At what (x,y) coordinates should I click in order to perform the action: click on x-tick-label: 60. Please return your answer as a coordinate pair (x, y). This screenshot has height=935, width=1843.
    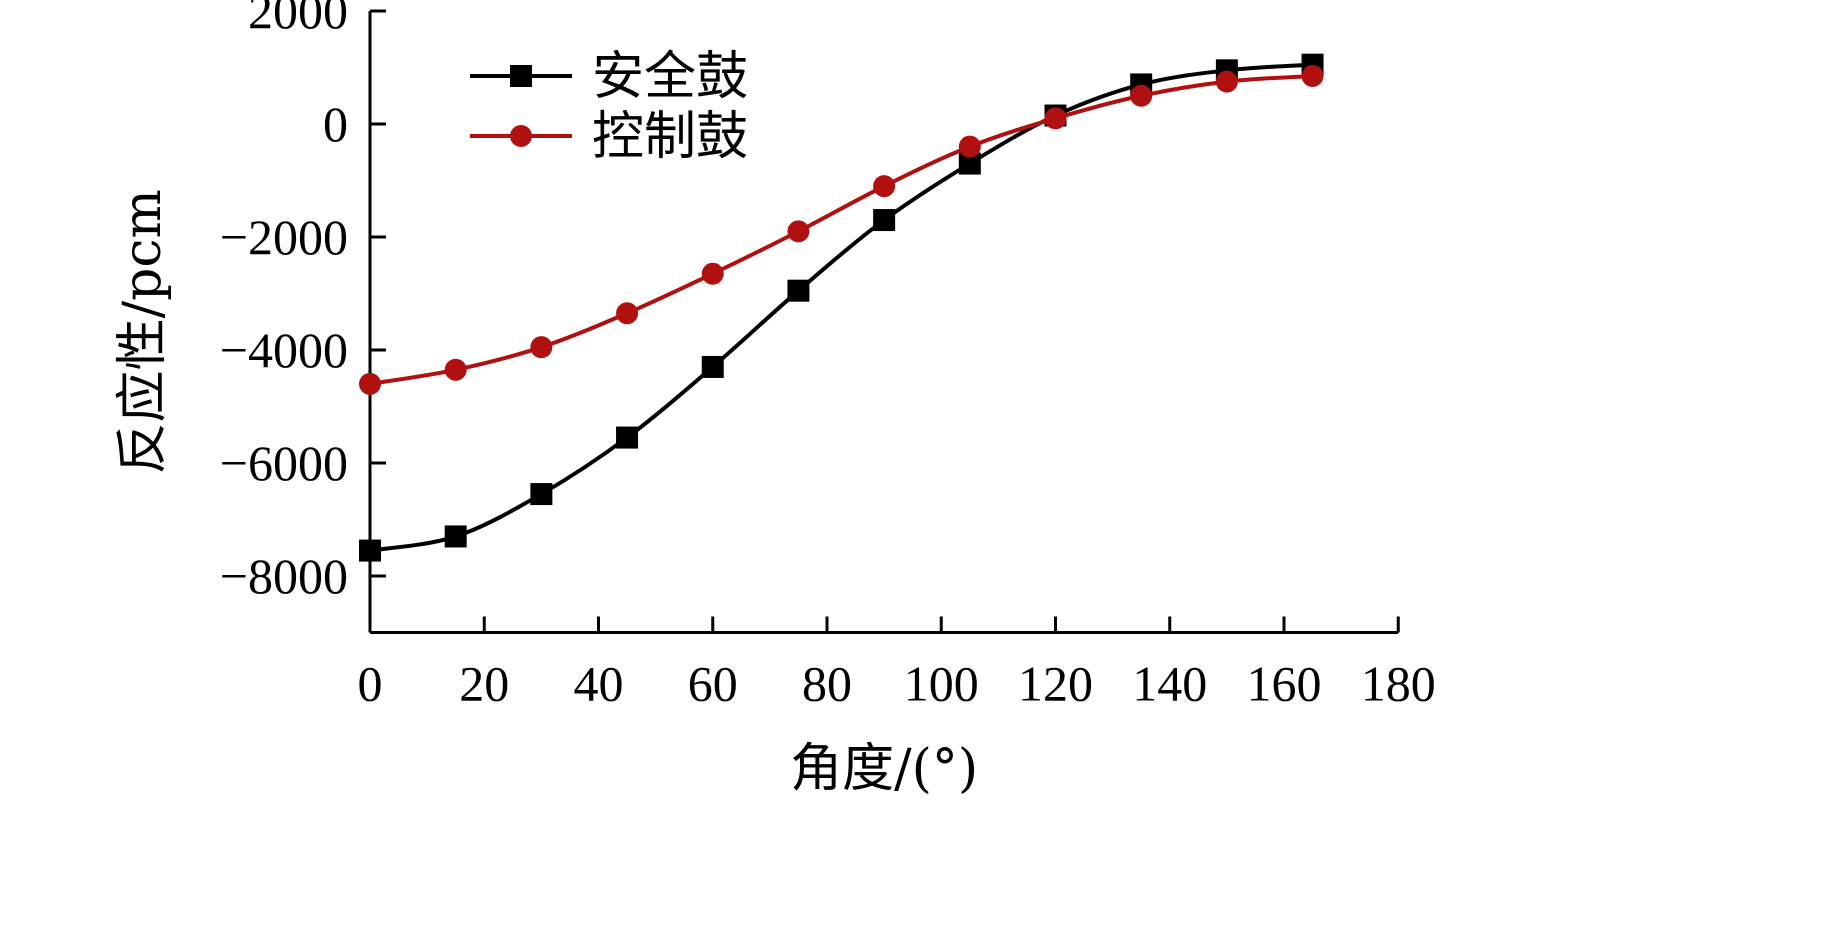
    Looking at the image, I should click on (713, 684).